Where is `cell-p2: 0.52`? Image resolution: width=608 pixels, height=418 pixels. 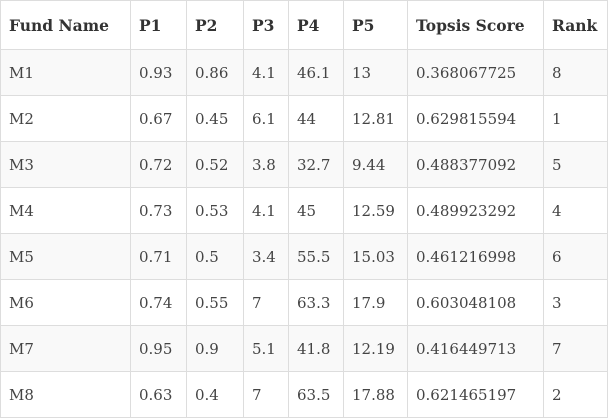 cell-p2: 0.52 is located at coordinates (215, 164).